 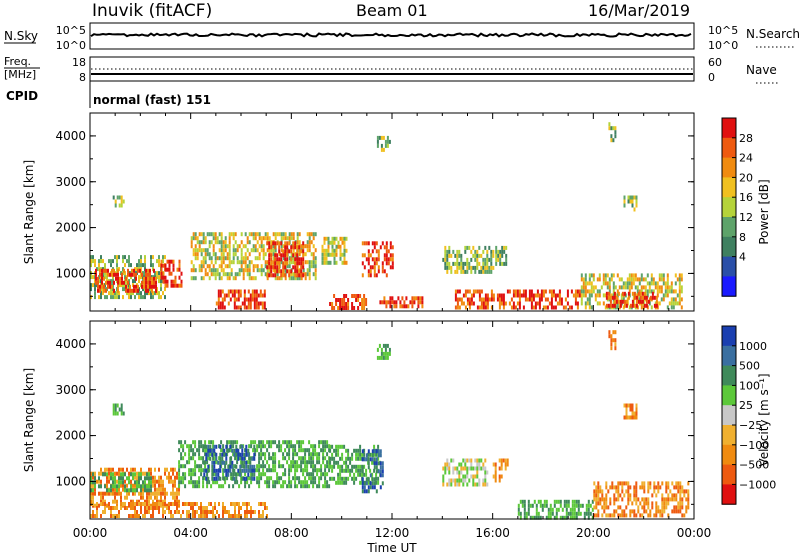 I want to click on time-tick-label: 20:00, so click(x=593, y=533).